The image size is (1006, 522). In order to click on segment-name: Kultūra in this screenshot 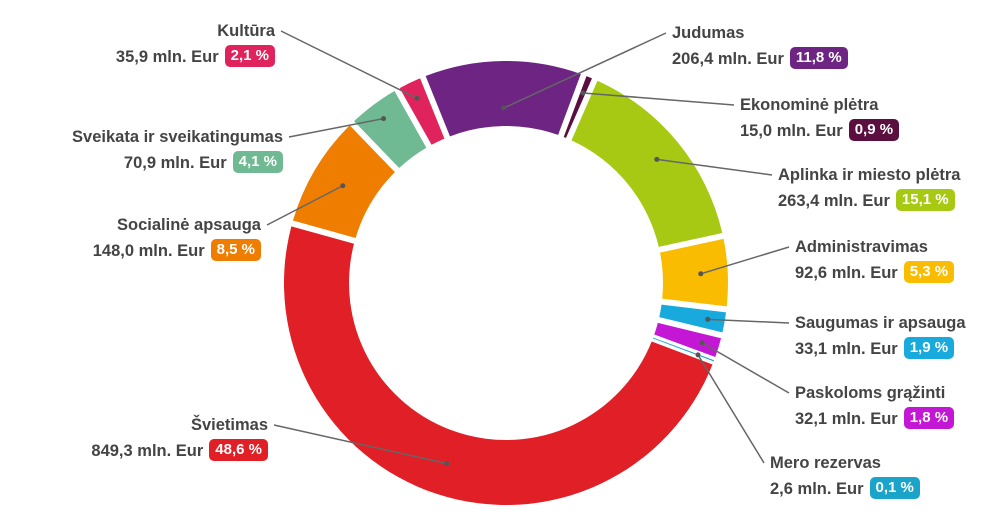, I will do `click(246, 31)`.